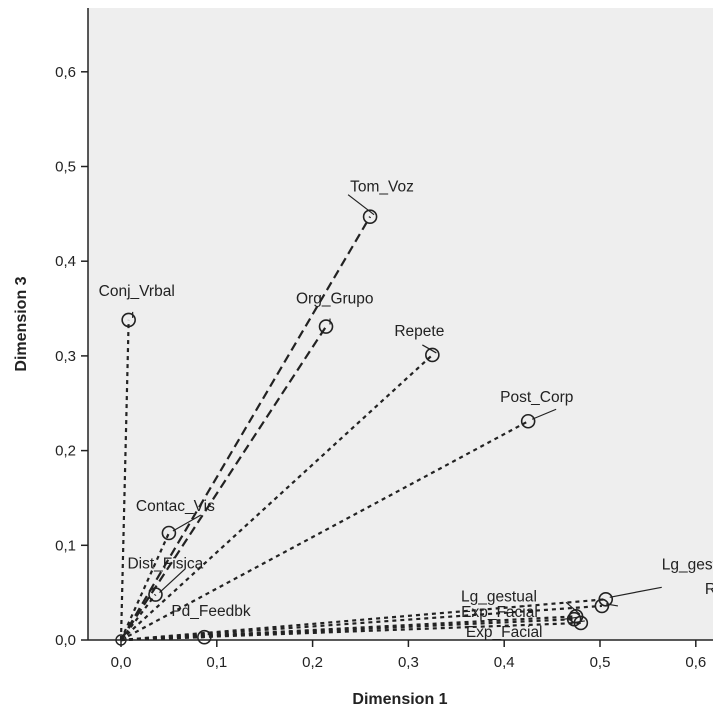 The width and height of the screenshot is (713, 718). What do you see at coordinates (399, 699) in the screenshot?
I see `x-axis-title: Dimension 1` at bounding box center [399, 699].